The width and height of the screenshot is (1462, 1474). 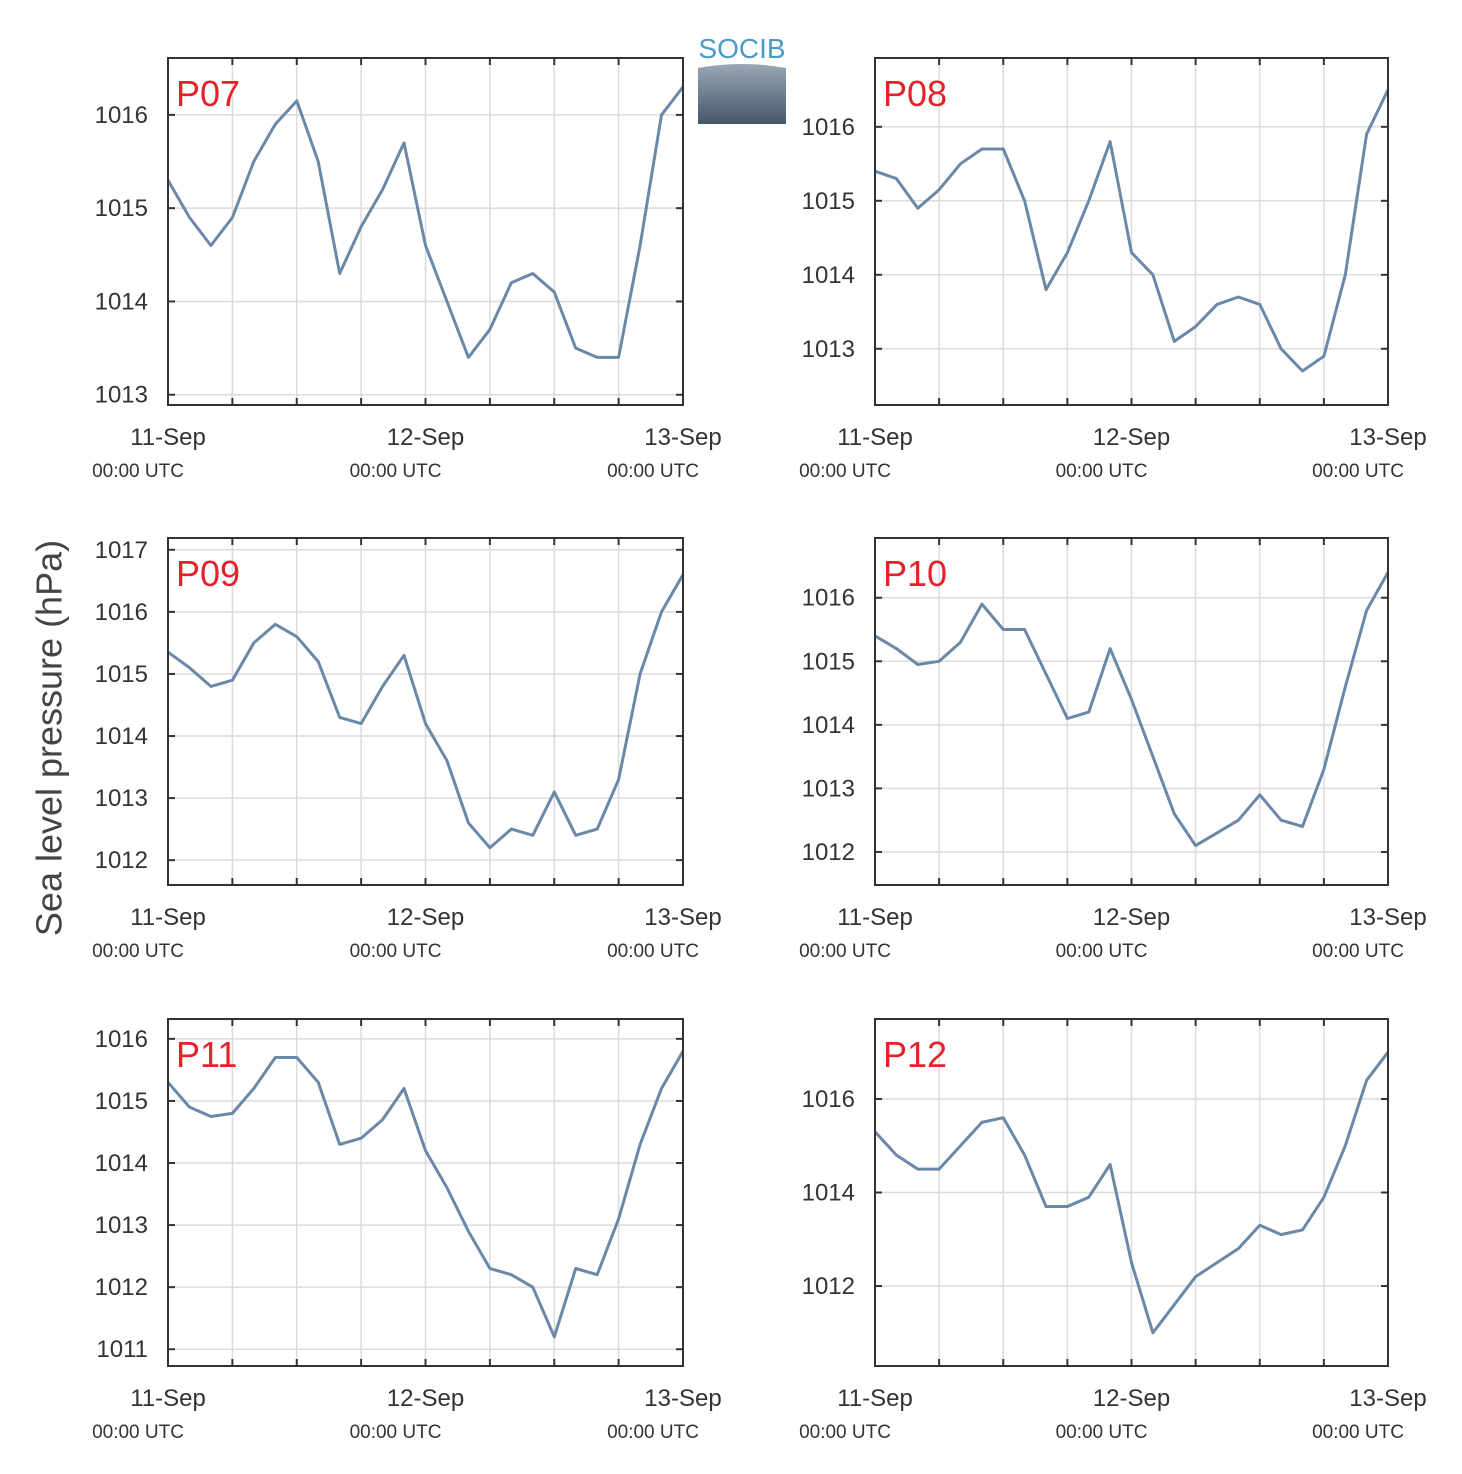 I want to click on panel-title: P07, so click(x=208, y=93).